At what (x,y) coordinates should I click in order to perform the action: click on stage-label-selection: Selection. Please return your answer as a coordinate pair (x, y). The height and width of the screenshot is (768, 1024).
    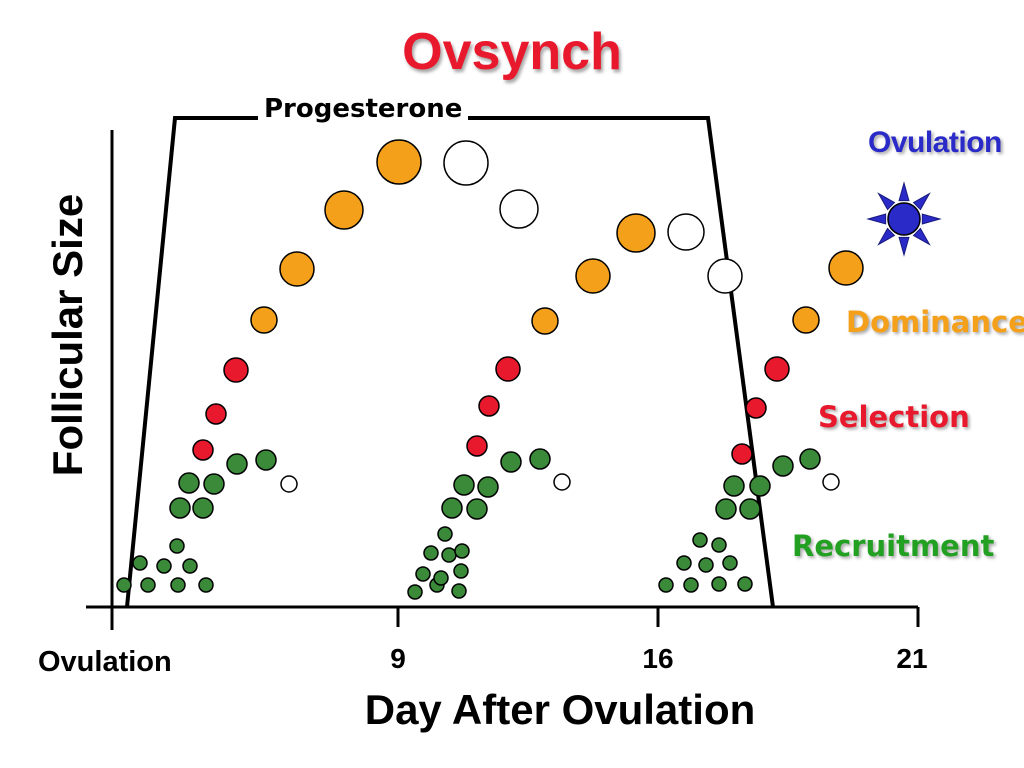
    Looking at the image, I should click on (894, 417).